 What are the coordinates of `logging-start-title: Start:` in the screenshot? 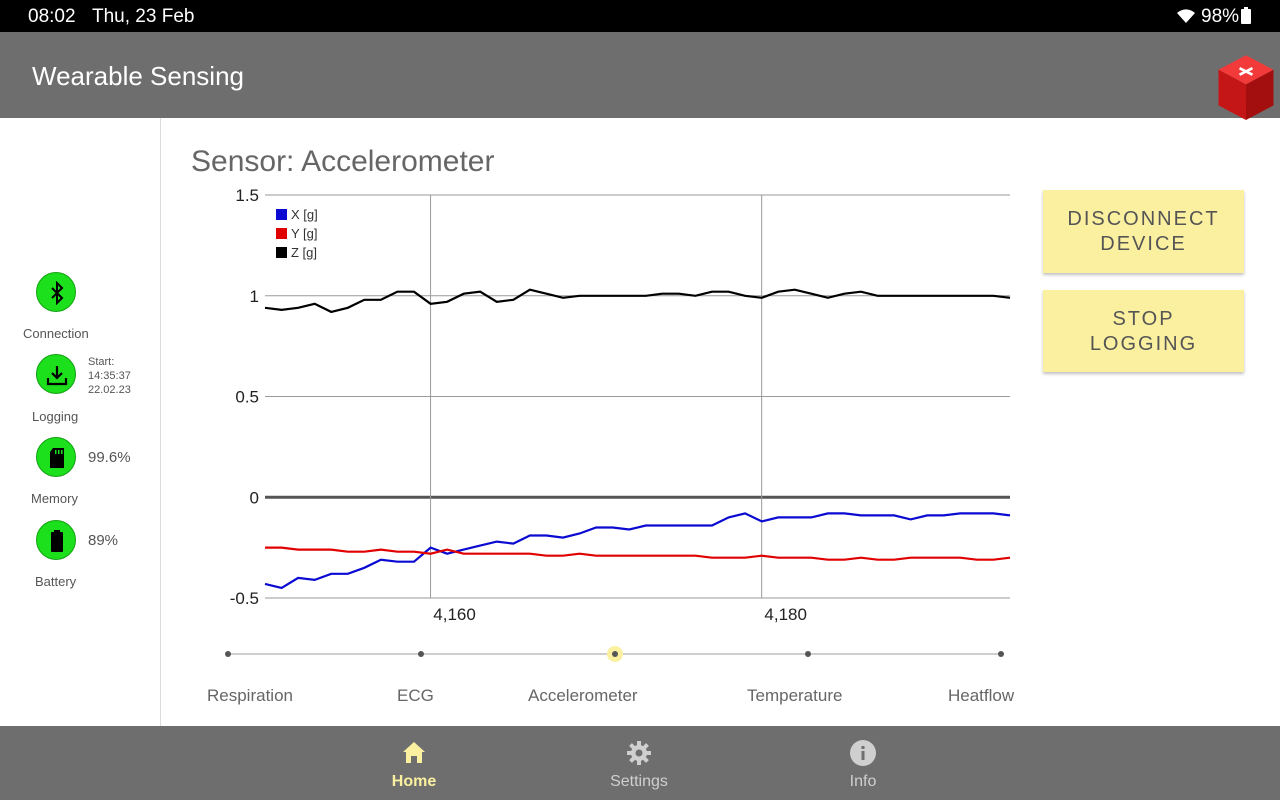 It's located at (101, 362).